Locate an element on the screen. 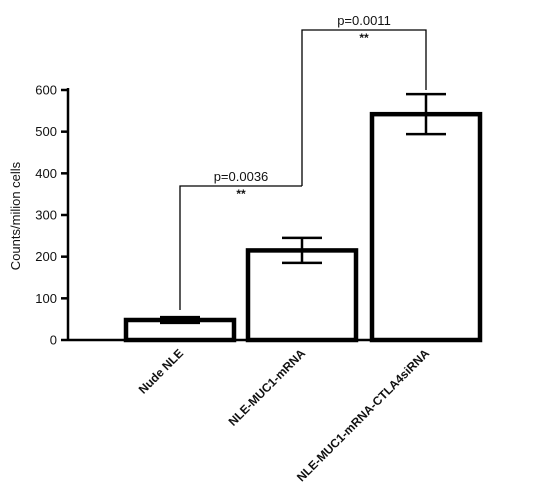  y-tick-label: 100 is located at coordinates (46, 298).